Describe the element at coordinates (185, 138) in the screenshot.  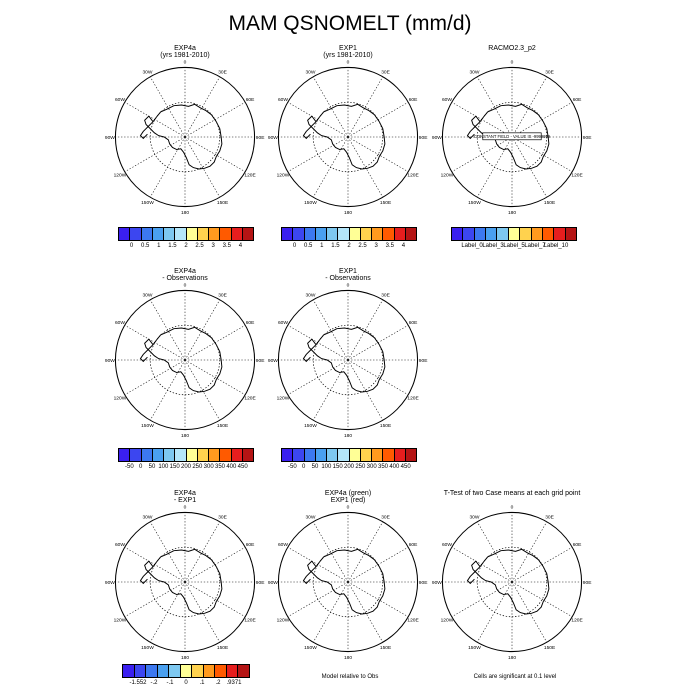
I see `polar-map-r1c1: 0 30E 60E 90E 120E 150E 180 150W 120W 90W 60W 30W` at that location.